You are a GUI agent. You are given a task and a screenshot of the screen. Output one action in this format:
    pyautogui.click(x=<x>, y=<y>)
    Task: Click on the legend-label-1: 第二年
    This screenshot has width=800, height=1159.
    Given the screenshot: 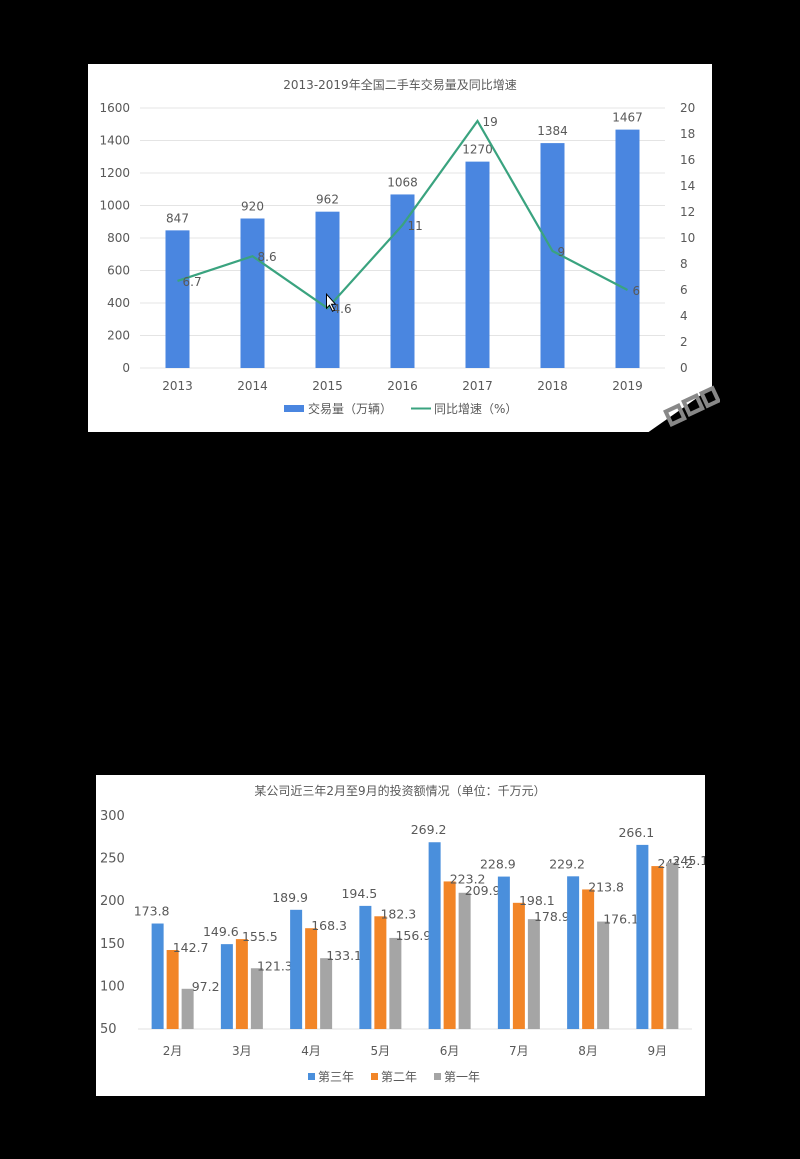 What is the action you would take?
    pyautogui.click(x=399, y=1077)
    